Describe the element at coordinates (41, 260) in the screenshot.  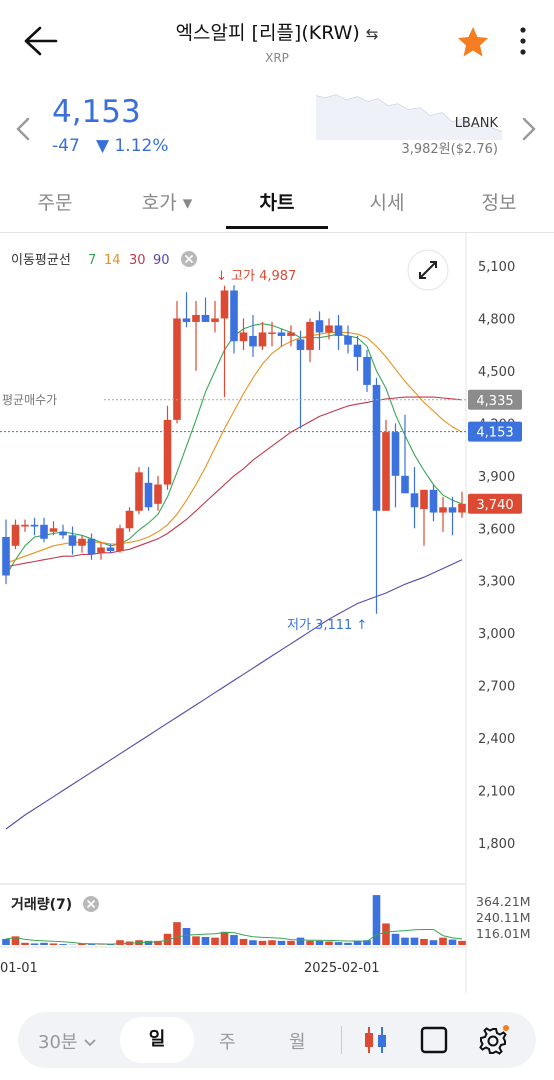
I see `ma-legend-label: 이동평균선` at that location.